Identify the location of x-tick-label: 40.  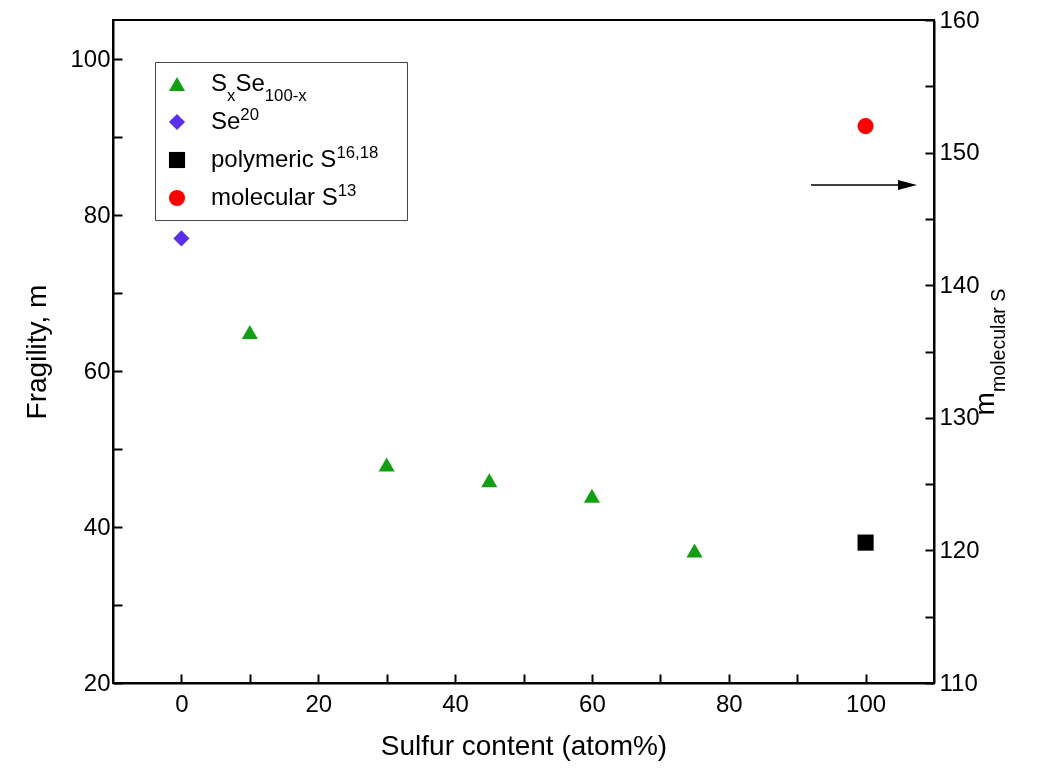
(455, 703).